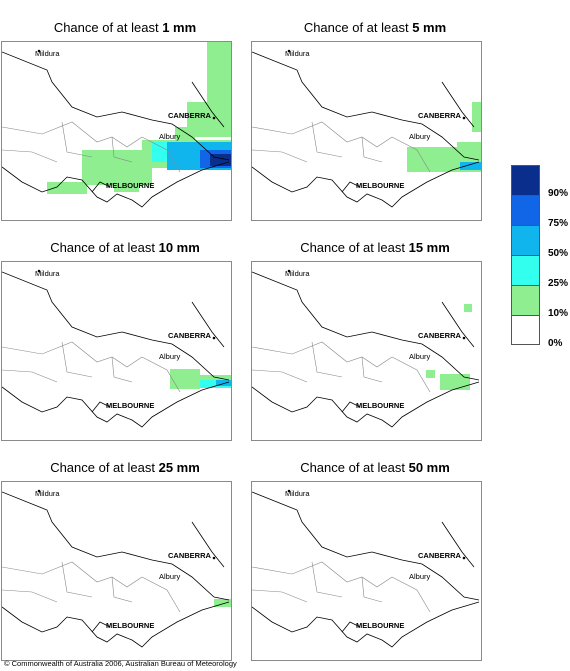 This screenshot has width=570, height=671. I want to click on rainfall-map-25mm: Mildura CANBERRA Albury MELBOURNE, so click(116, 571).